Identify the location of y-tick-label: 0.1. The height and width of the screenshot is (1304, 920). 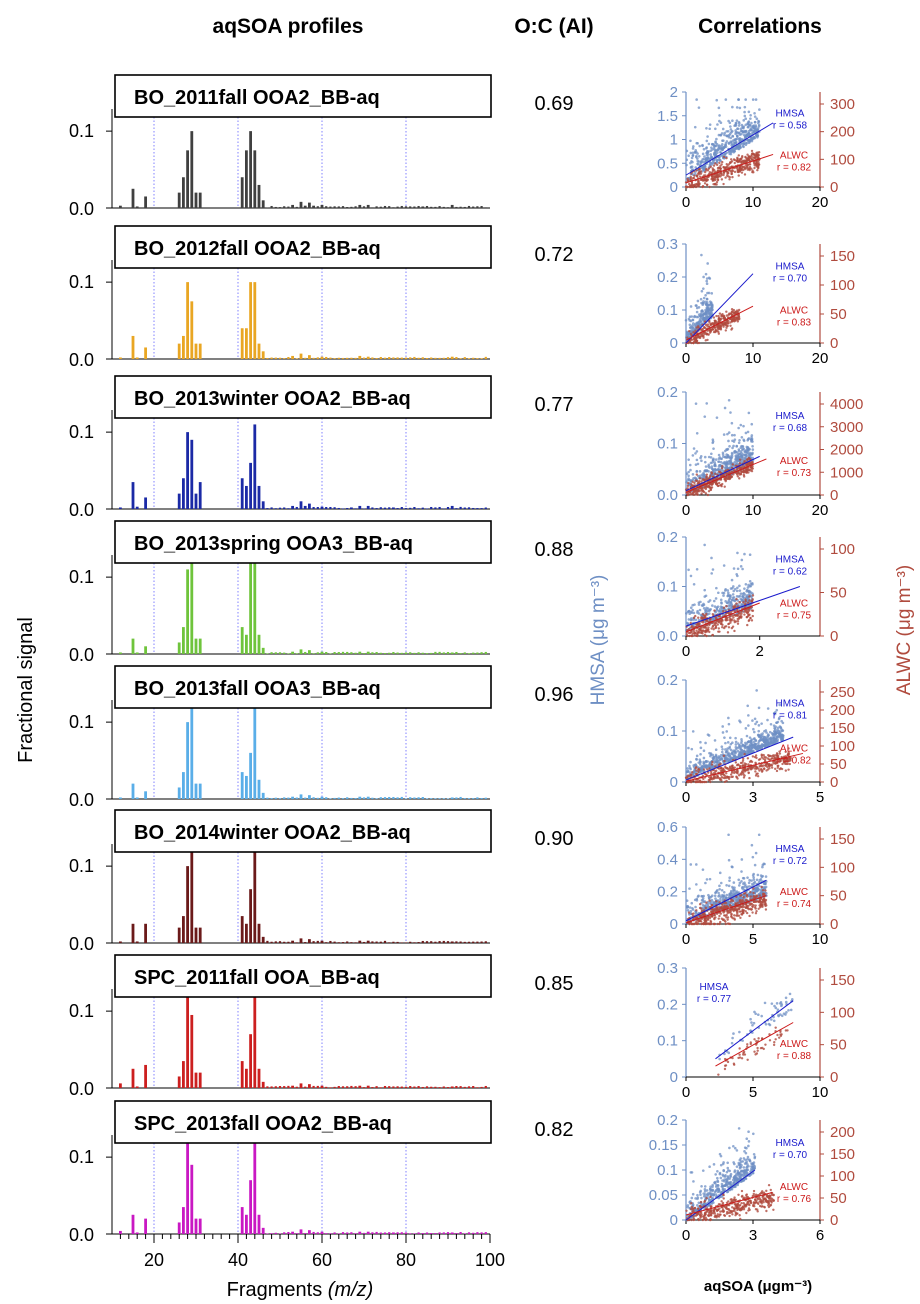
(81, 432).